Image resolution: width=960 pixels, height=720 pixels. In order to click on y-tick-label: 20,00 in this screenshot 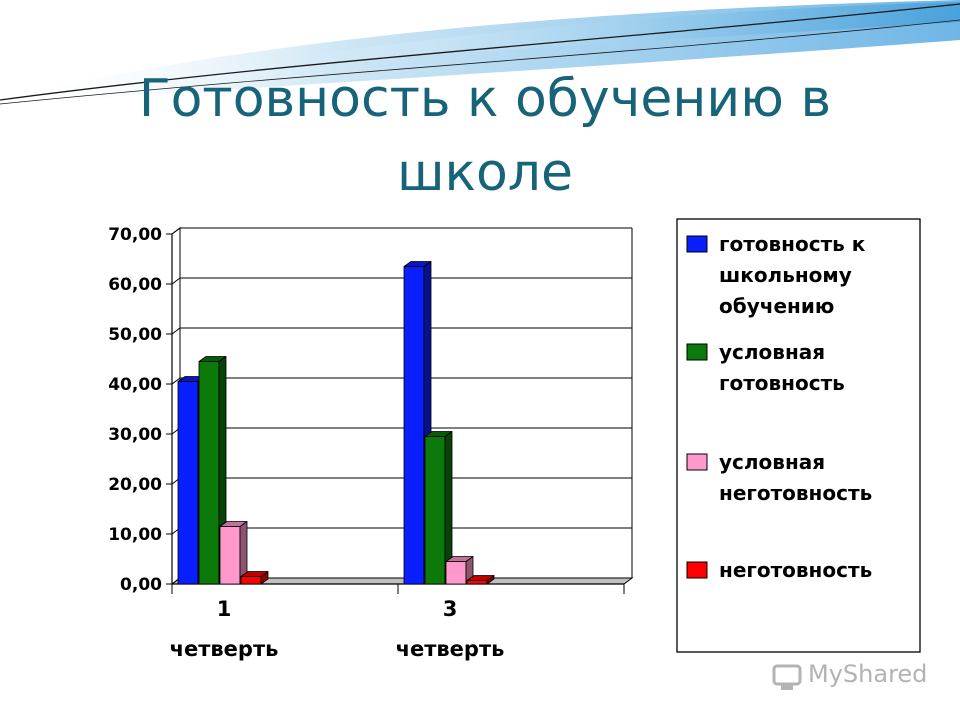, I will do `click(135, 485)`.